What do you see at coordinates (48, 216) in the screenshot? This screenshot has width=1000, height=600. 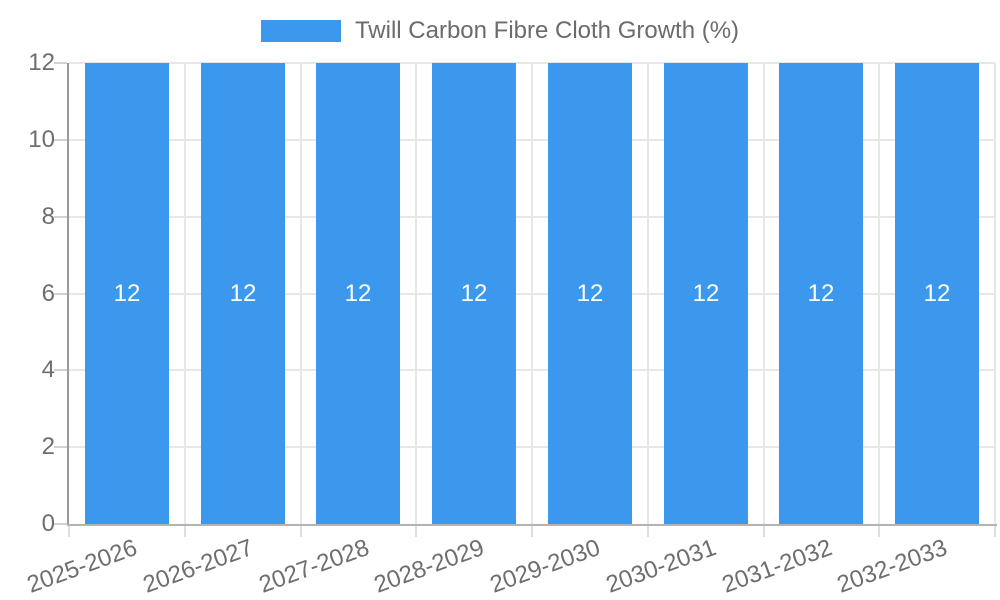 I see `y-tick-label: 8` at bounding box center [48, 216].